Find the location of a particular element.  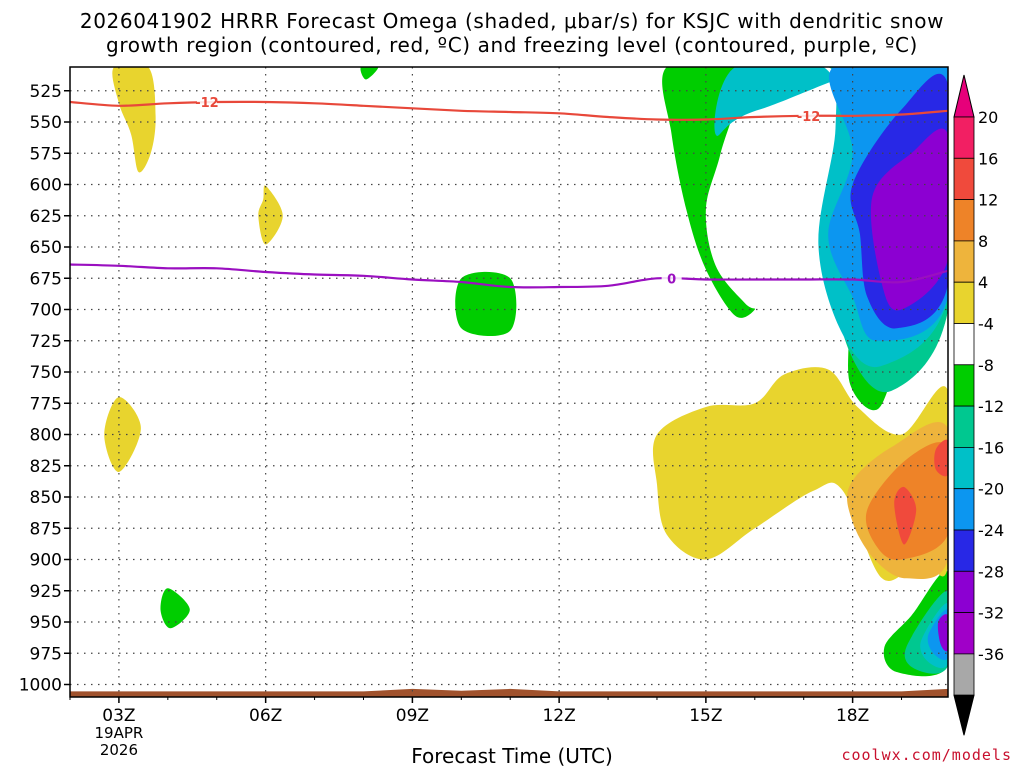

colorbar-label: -16 is located at coordinates (991, 447).